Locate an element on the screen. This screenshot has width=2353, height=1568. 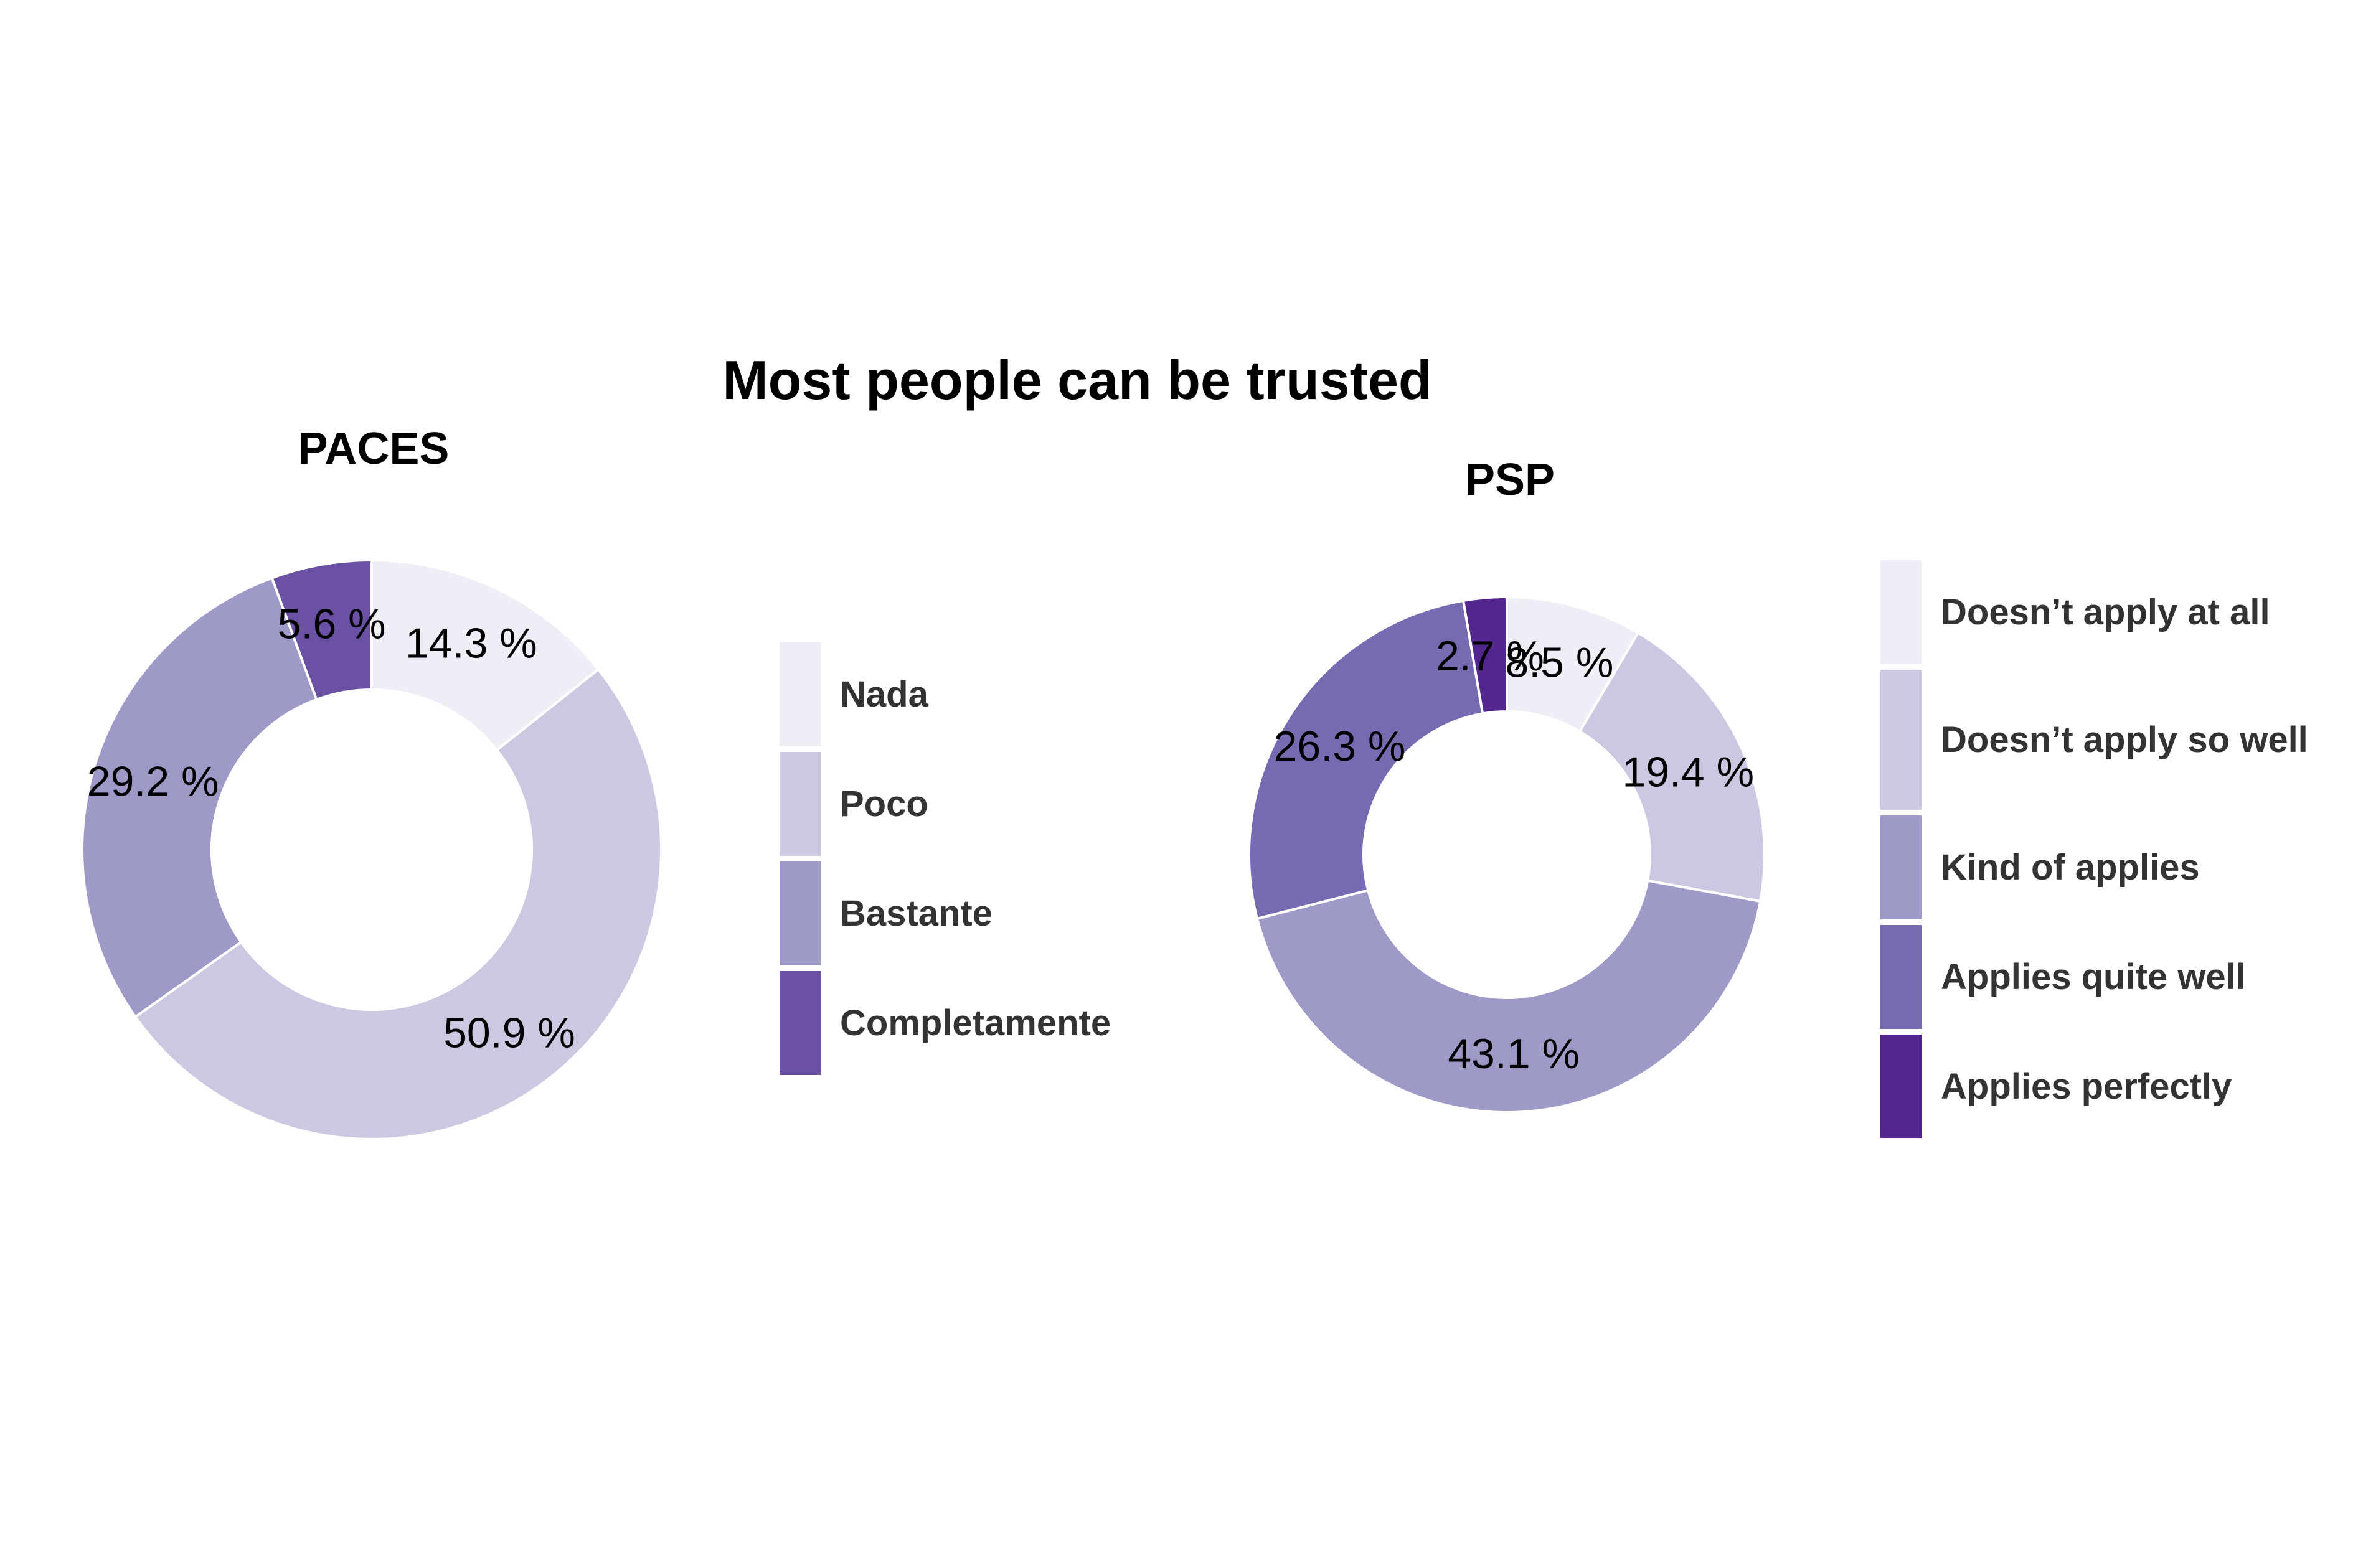
legend-swatch-applies-perfectly is located at coordinates (1901, 1086).